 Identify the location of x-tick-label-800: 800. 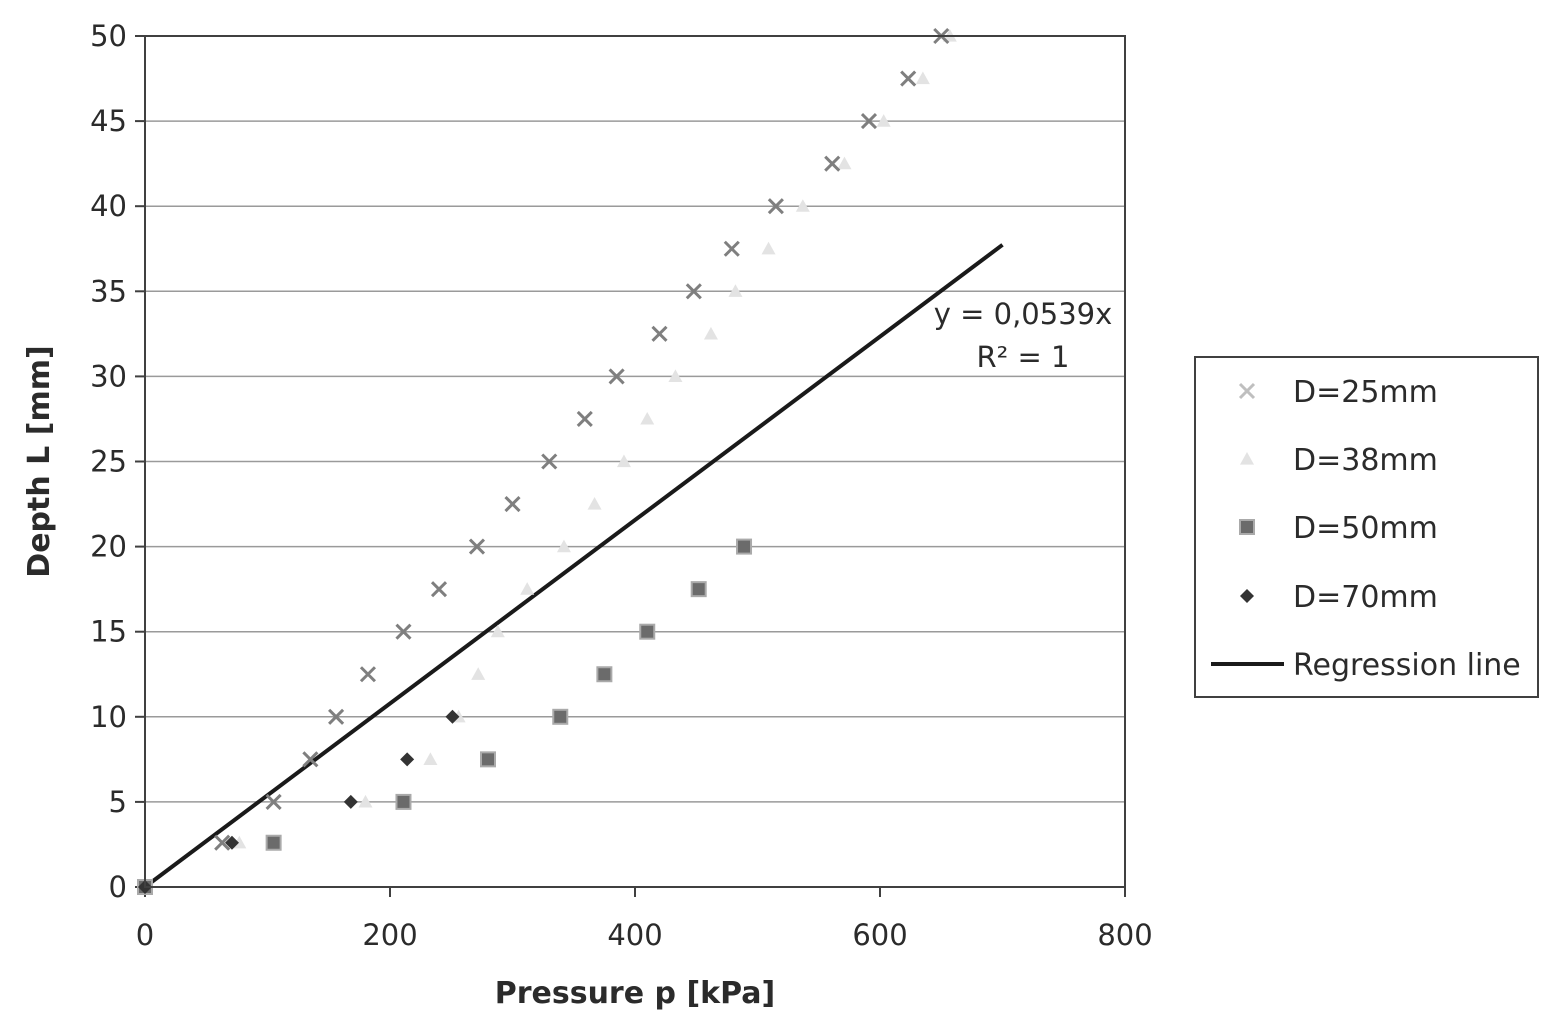
(1124, 935).